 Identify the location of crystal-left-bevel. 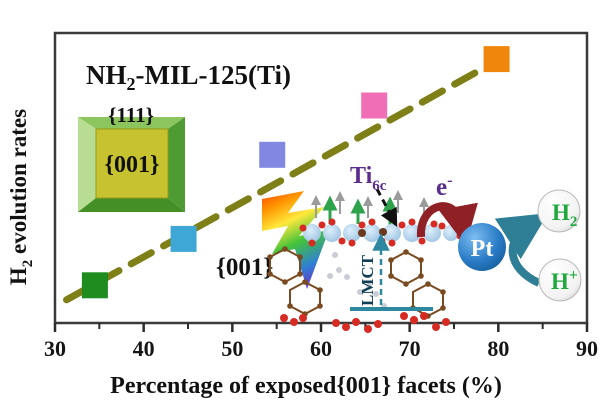
(87, 164).